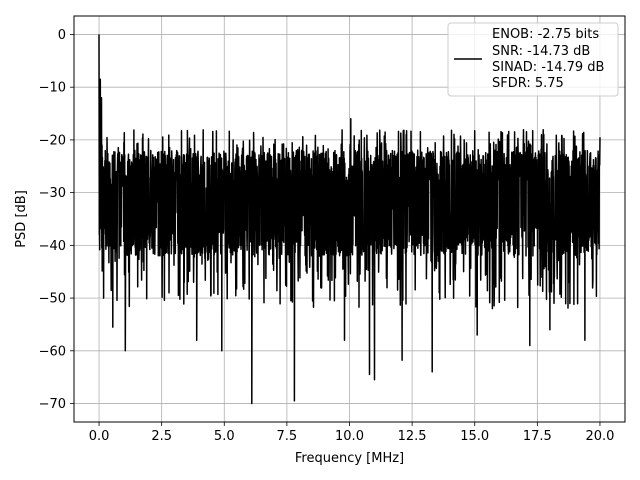  I want to click on y-axis-label: PSD [dB], so click(21, 219).